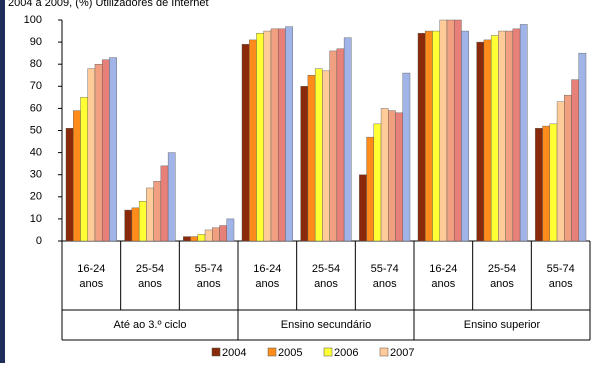 Image resolution: width=592 pixels, height=368 pixels. What do you see at coordinates (36, 130) in the screenshot?
I see `y-tick-label: 50` at bounding box center [36, 130].